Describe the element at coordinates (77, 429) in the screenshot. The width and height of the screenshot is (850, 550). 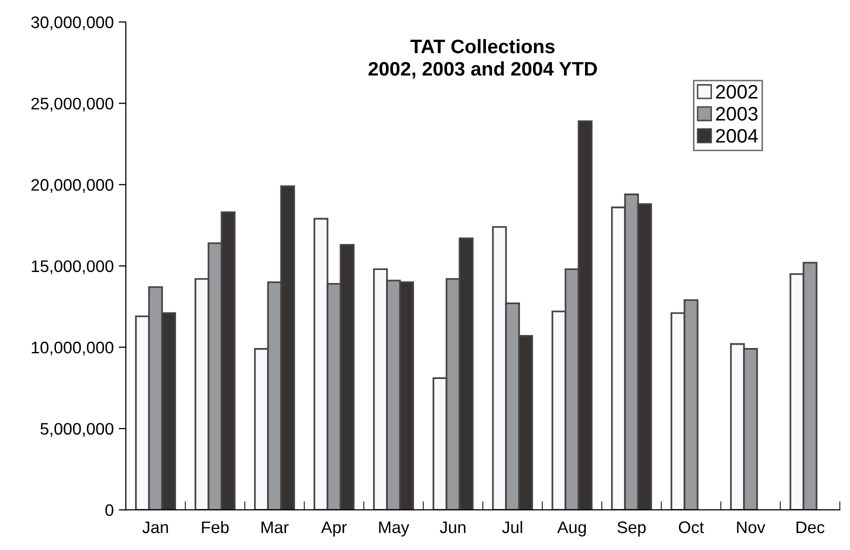
I see `y-tick-label: 5,000,000` at that location.